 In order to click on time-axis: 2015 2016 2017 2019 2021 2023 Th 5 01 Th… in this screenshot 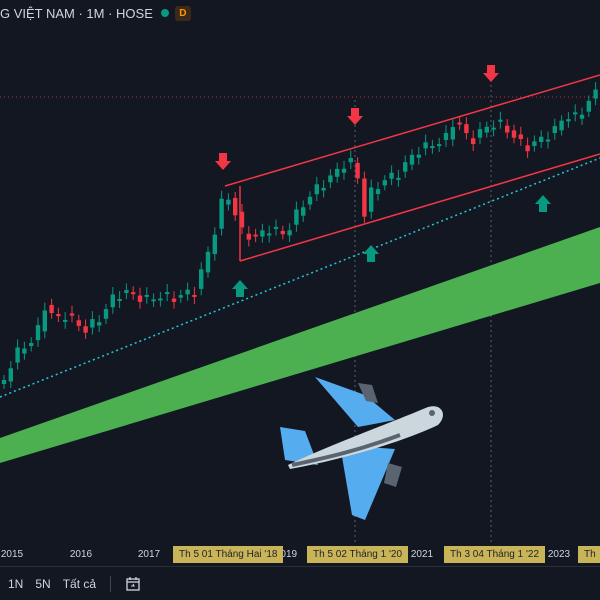, I will do `click(300, 555)`.